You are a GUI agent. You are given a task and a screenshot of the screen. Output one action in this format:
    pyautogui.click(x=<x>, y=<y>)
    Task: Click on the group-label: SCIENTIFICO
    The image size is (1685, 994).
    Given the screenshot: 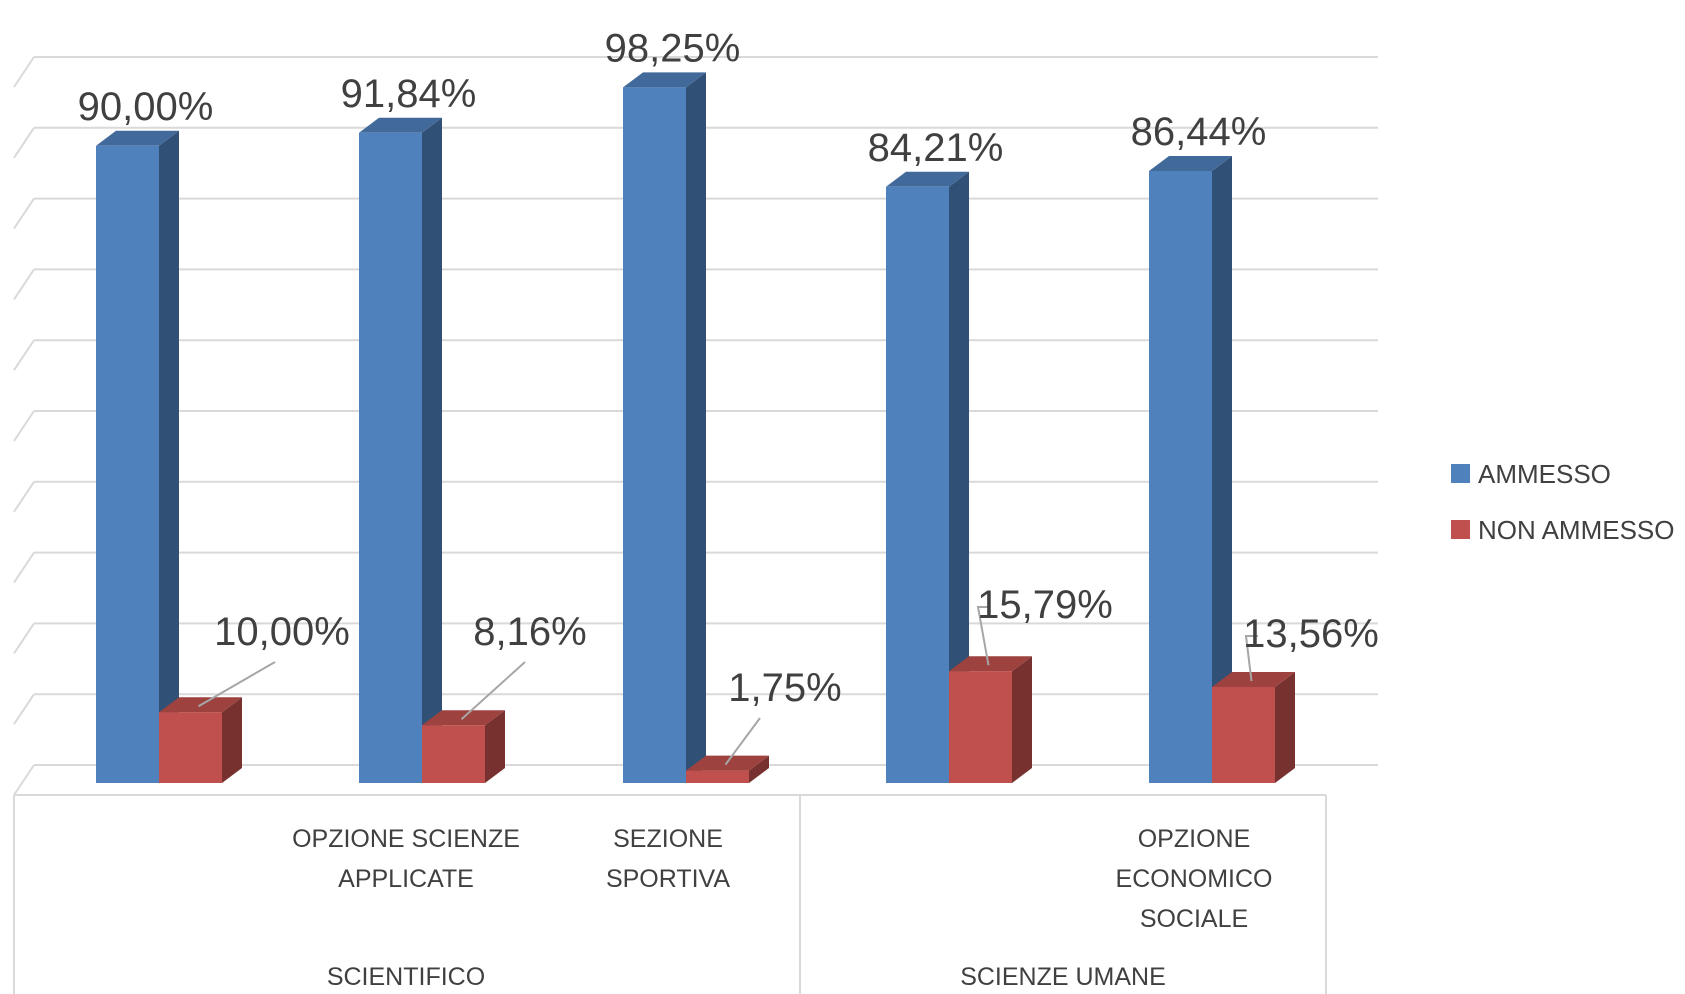 What is the action you would take?
    pyautogui.click(x=406, y=977)
    